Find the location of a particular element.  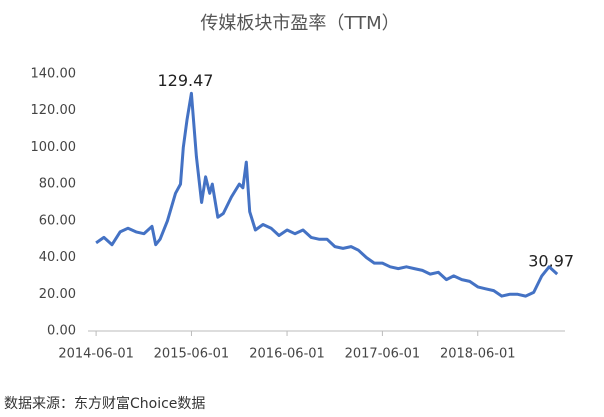

y-tick-label: 140.00 is located at coordinates (54, 74).